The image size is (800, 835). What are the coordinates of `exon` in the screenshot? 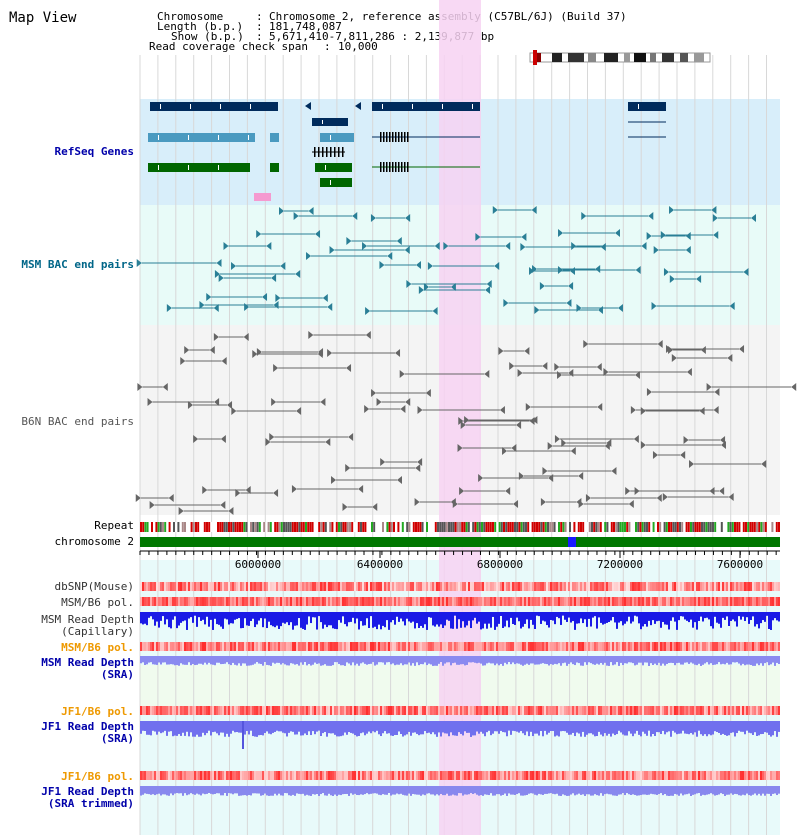 It's located at (381, 167).